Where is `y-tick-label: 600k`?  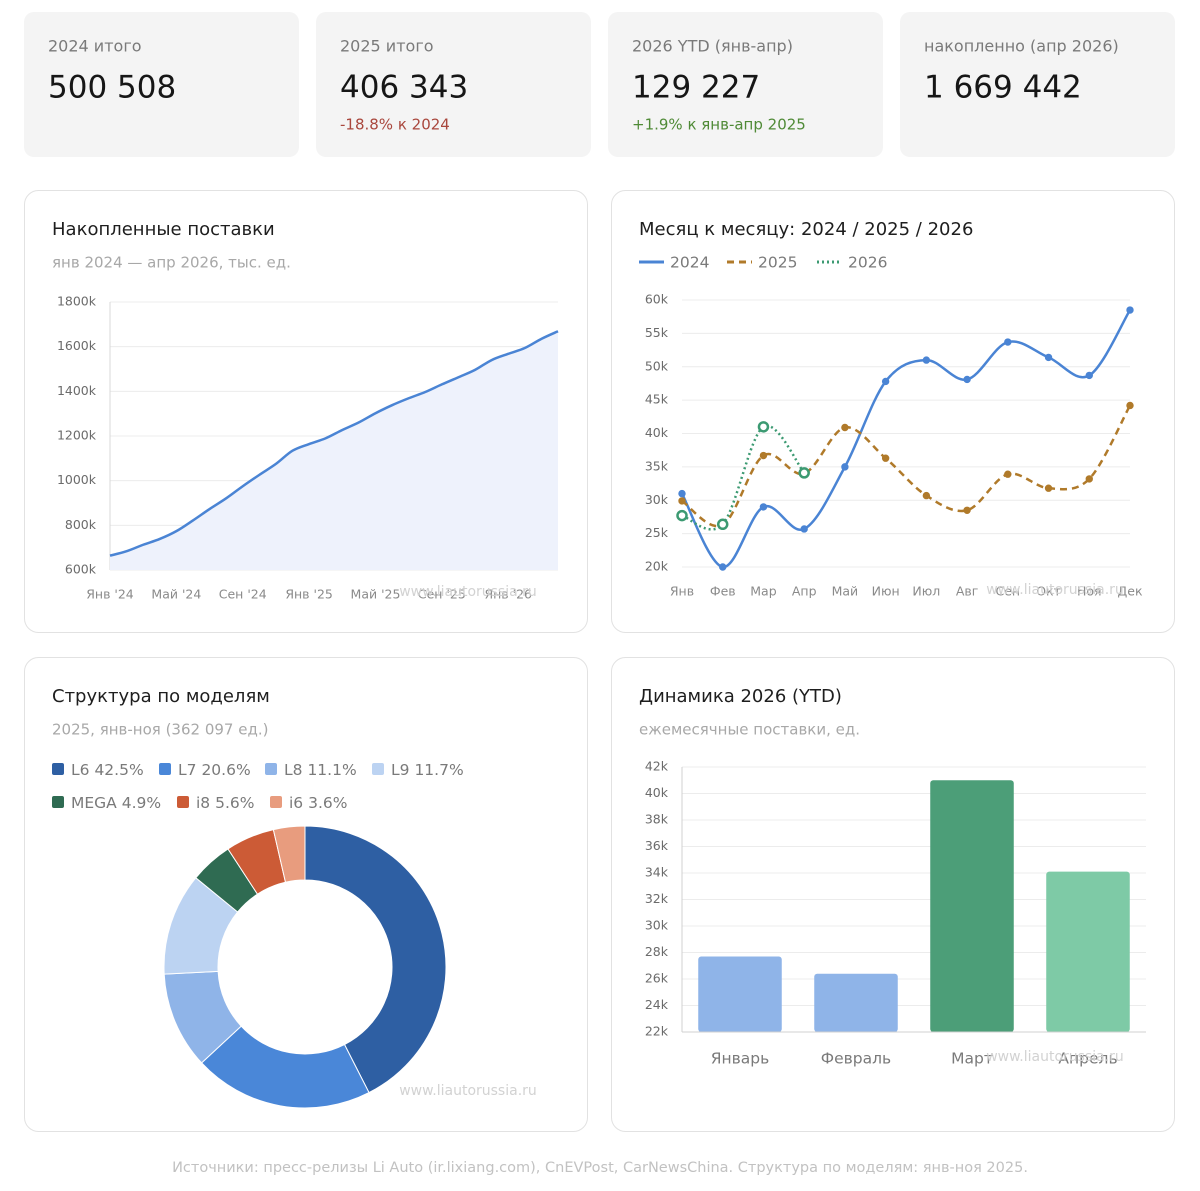 y-tick-label: 600k is located at coordinates (81, 569).